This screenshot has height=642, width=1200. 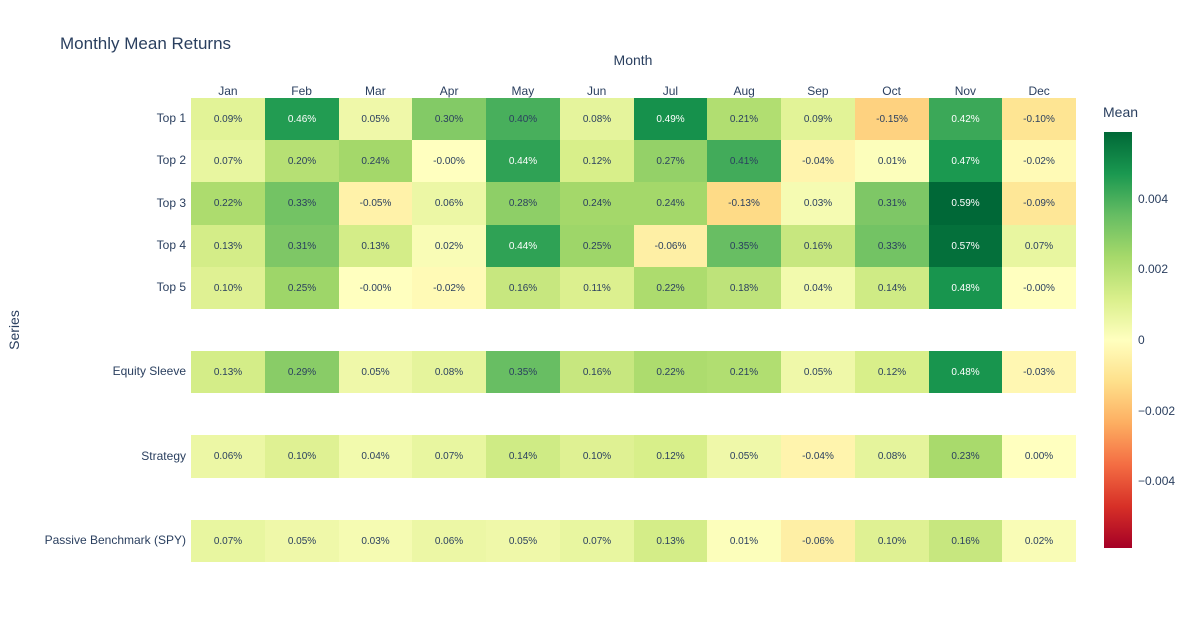 What do you see at coordinates (1039, 456) in the screenshot?
I see `heatmap-cell: 0.00%` at bounding box center [1039, 456].